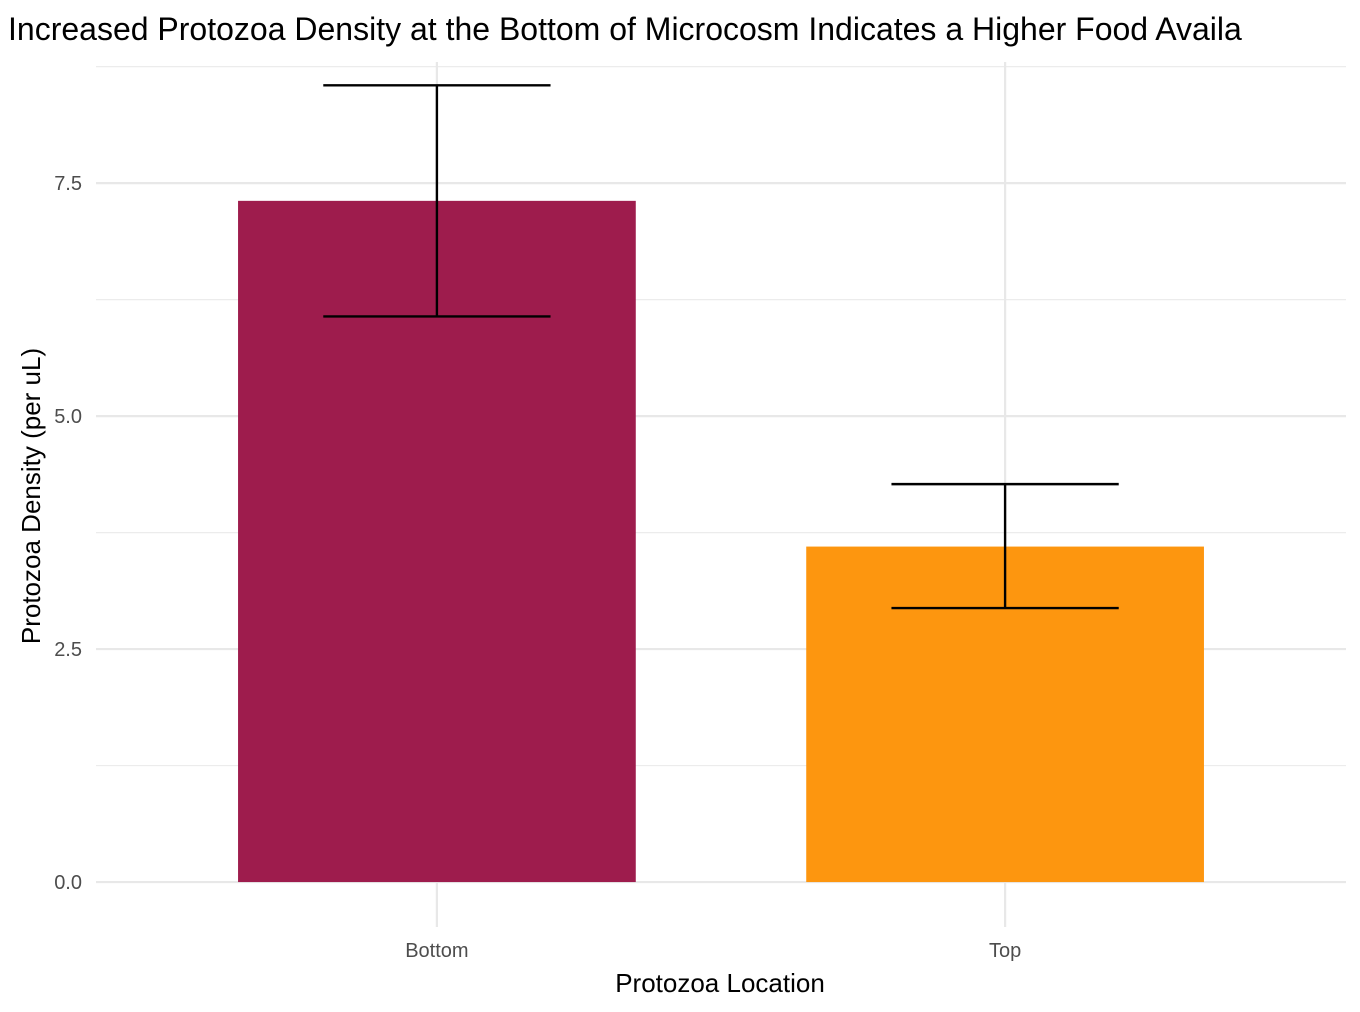 This screenshot has height=1012, width=1360. I want to click on y-tick-label: 2.5, so click(68, 650).